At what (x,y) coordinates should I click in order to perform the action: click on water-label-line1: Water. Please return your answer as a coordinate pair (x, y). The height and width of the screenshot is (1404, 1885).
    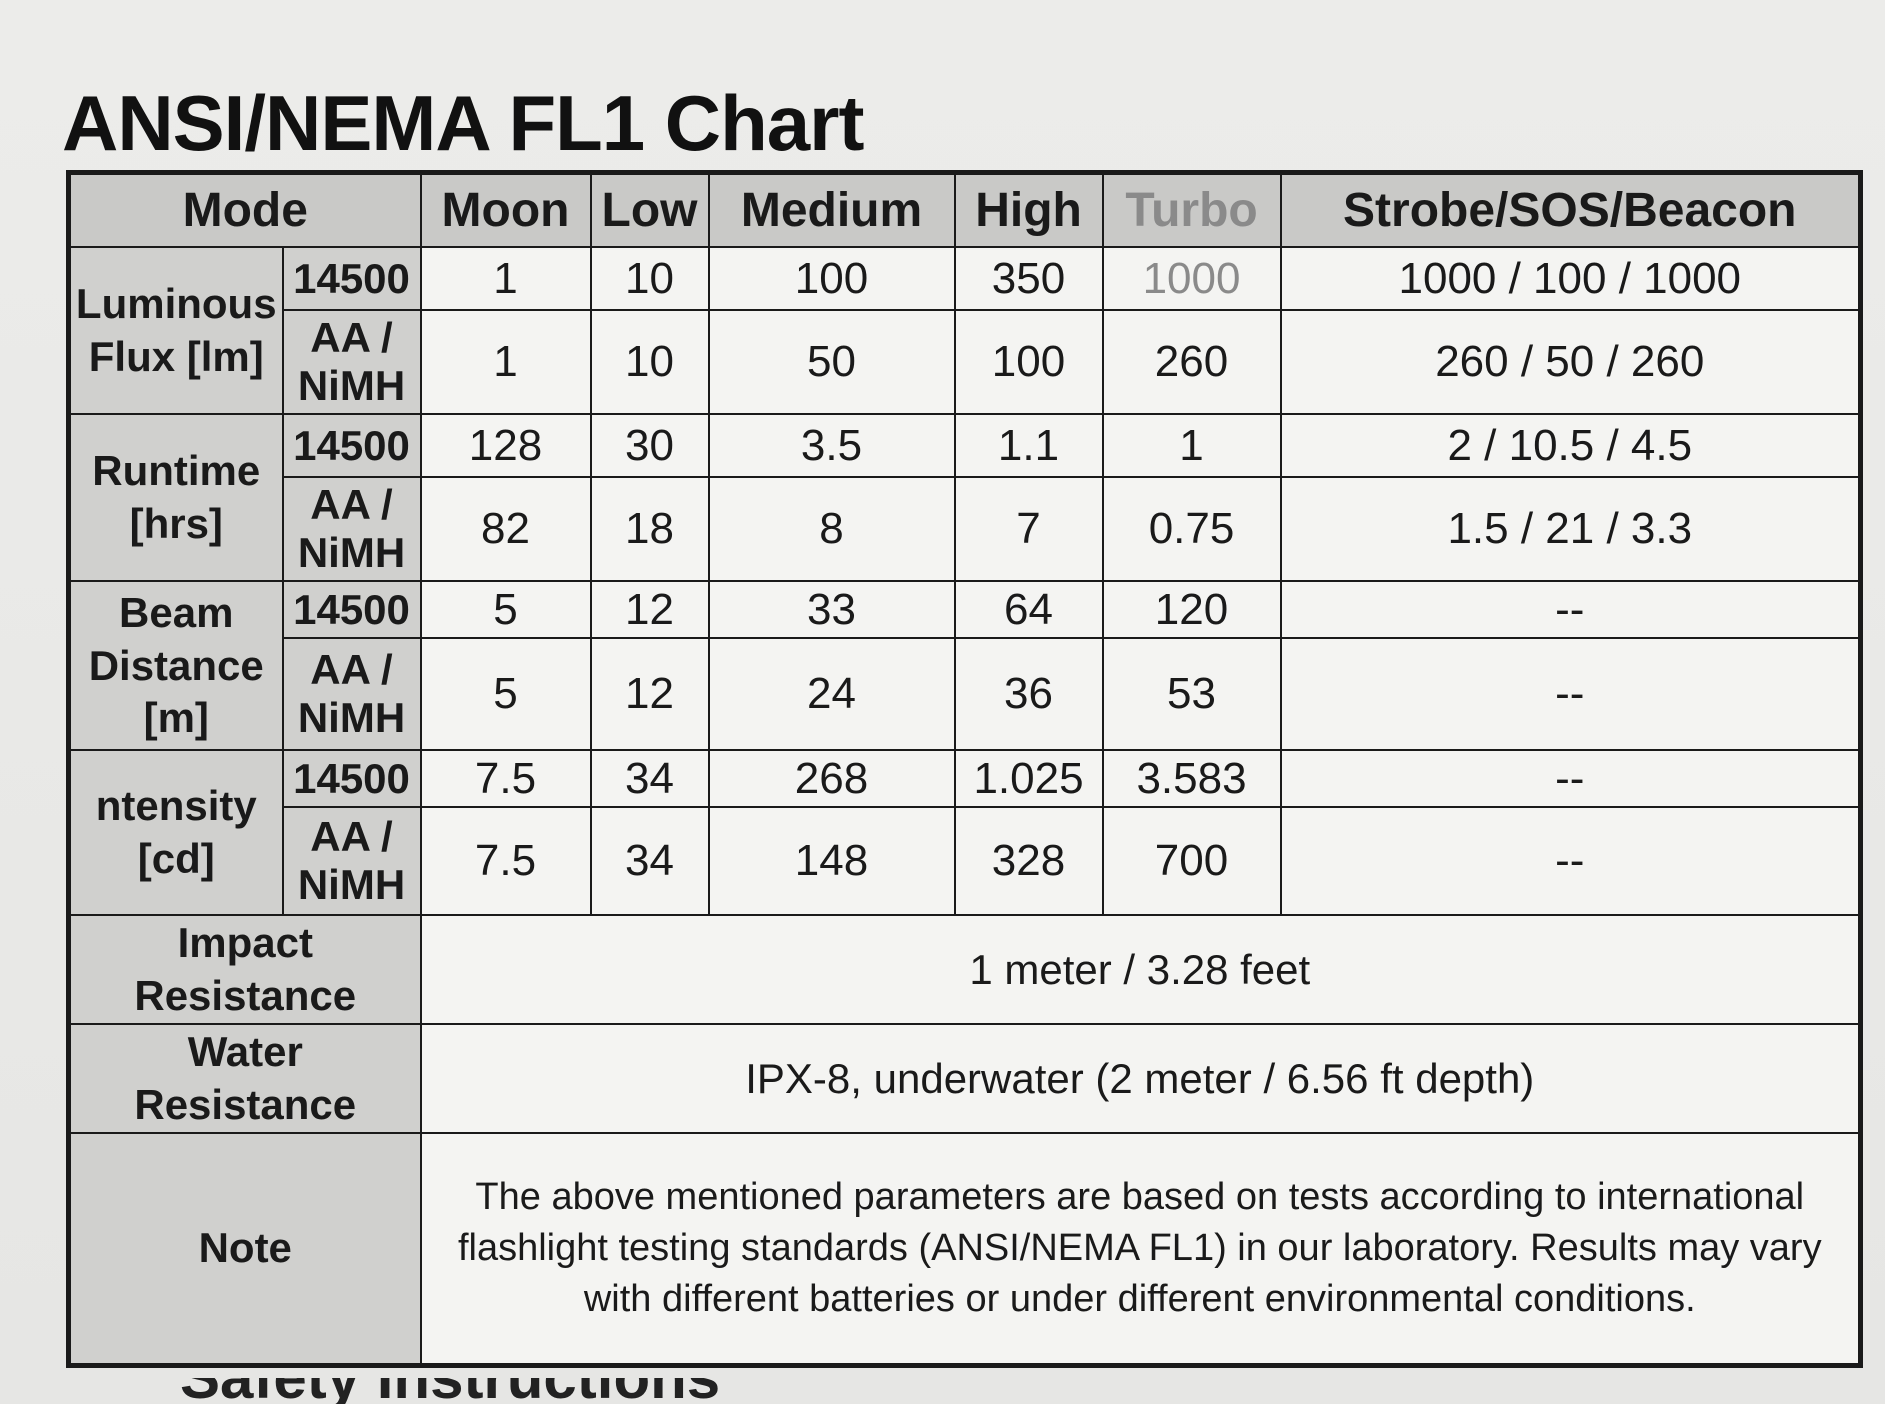
    Looking at the image, I should click on (245, 1052).